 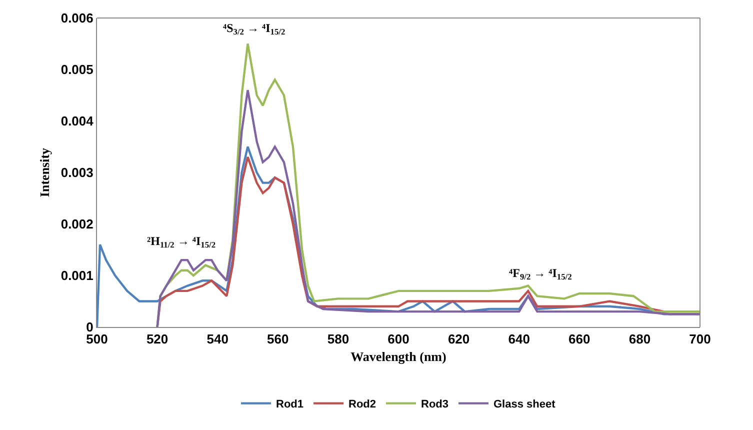 I want to click on x-tick-label: 560, so click(x=278, y=339).